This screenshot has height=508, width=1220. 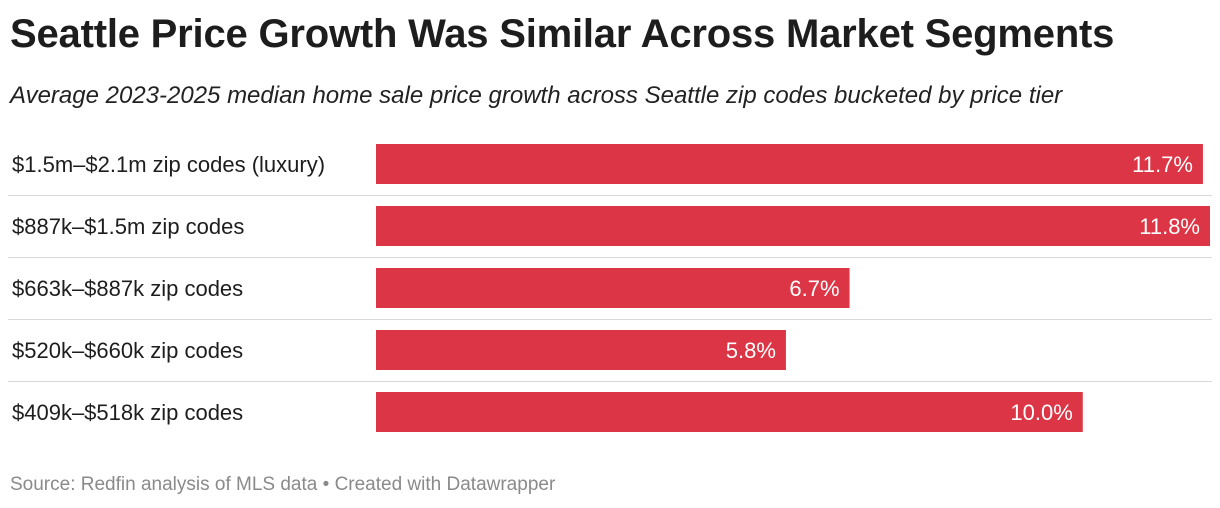 What do you see at coordinates (751, 350) in the screenshot?
I see `value-label: 5.8%` at bounding box center [751, 350].